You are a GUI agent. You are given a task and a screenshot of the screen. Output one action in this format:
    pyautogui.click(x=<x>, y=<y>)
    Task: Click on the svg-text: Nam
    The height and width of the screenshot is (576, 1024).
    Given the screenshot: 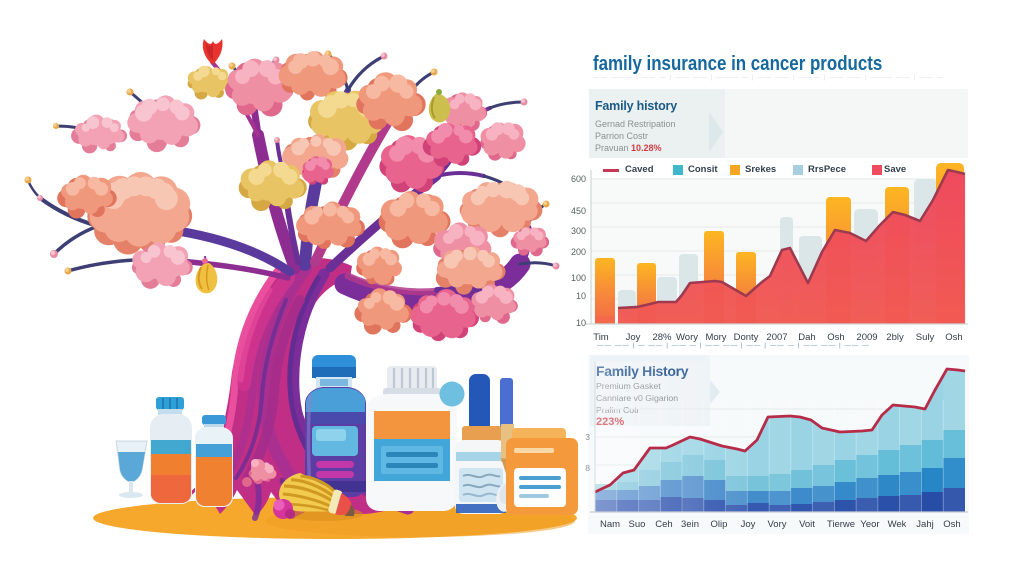 What is the action you would take?
    pyautogui.click(x=610, y=524)
    